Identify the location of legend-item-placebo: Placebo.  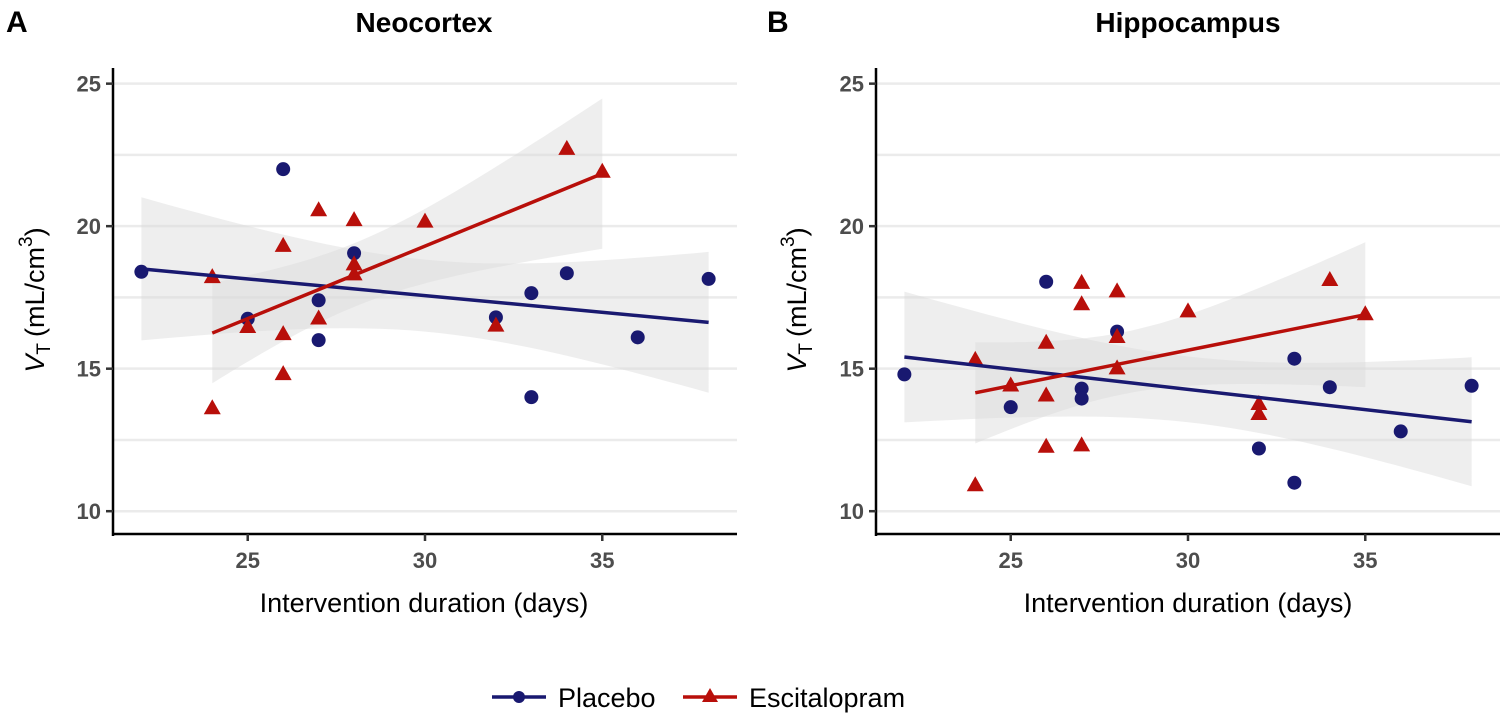
(574, 698).